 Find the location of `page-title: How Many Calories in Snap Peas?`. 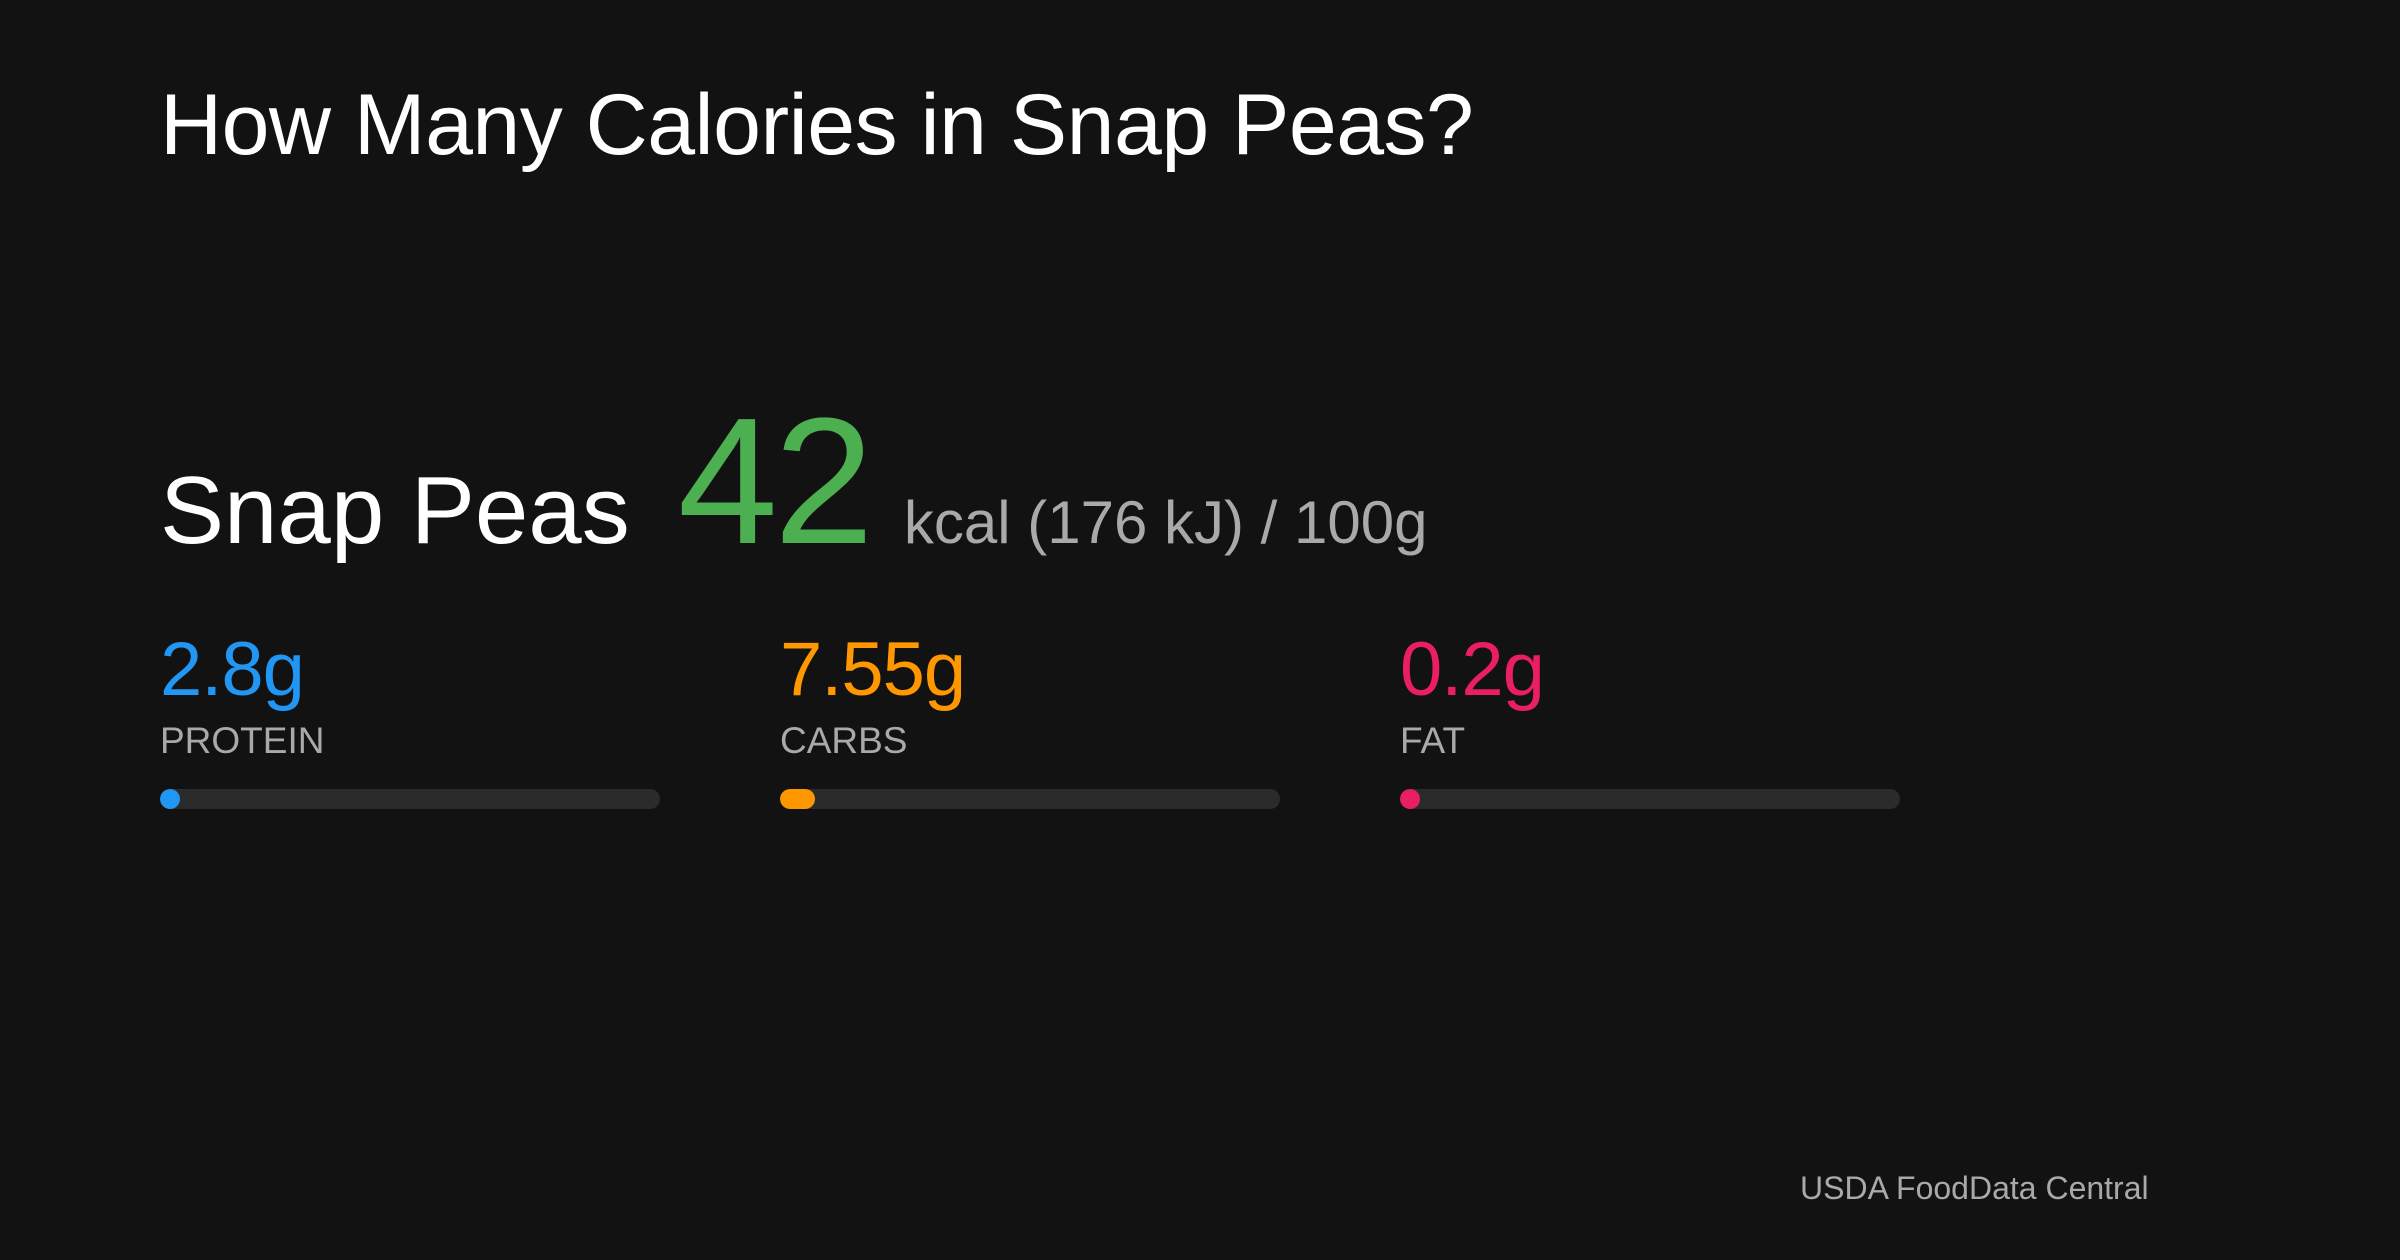

page-title: How Many Calories in Snap Peas? is located at coordinates (817, 125).